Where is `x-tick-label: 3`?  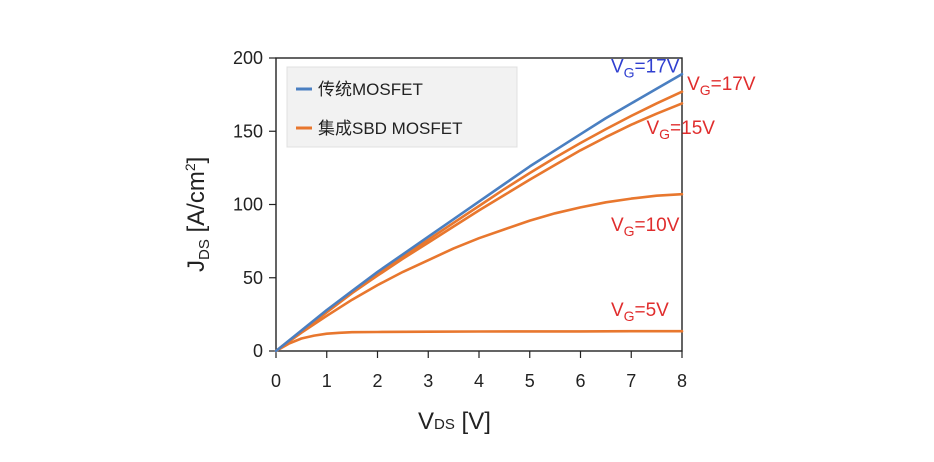
x-tick-label: 3 is located at coordinates (428, 381).